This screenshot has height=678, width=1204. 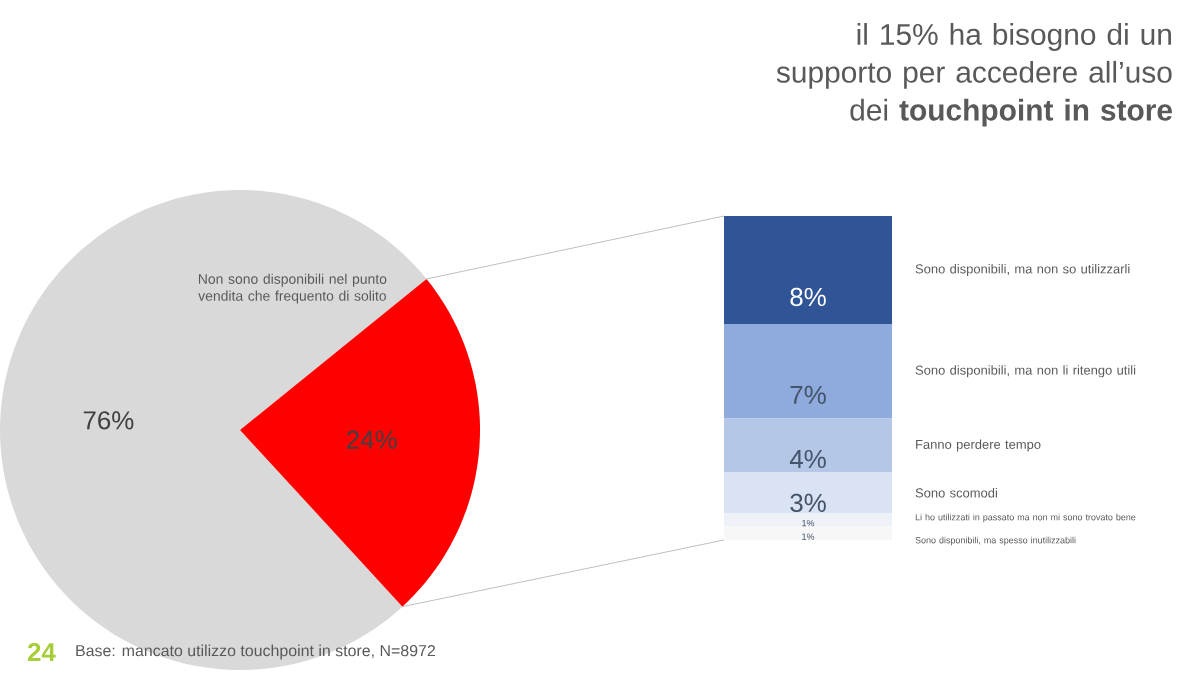 I want to click on text: 24, so click(x=41, y=652).